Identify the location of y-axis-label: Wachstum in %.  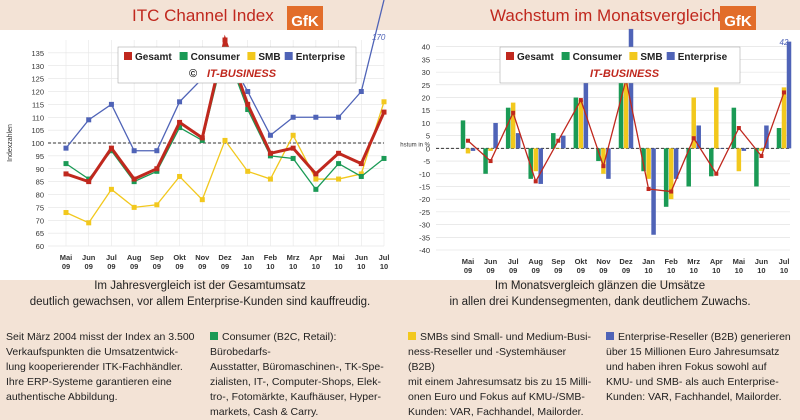
(415, 145).